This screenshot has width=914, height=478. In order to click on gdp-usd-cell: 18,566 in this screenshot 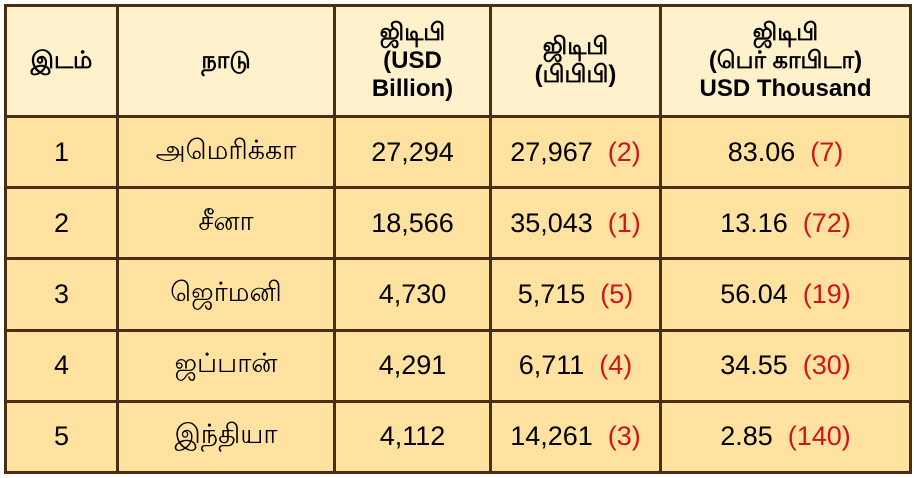, I will do `click(412, 223)`.